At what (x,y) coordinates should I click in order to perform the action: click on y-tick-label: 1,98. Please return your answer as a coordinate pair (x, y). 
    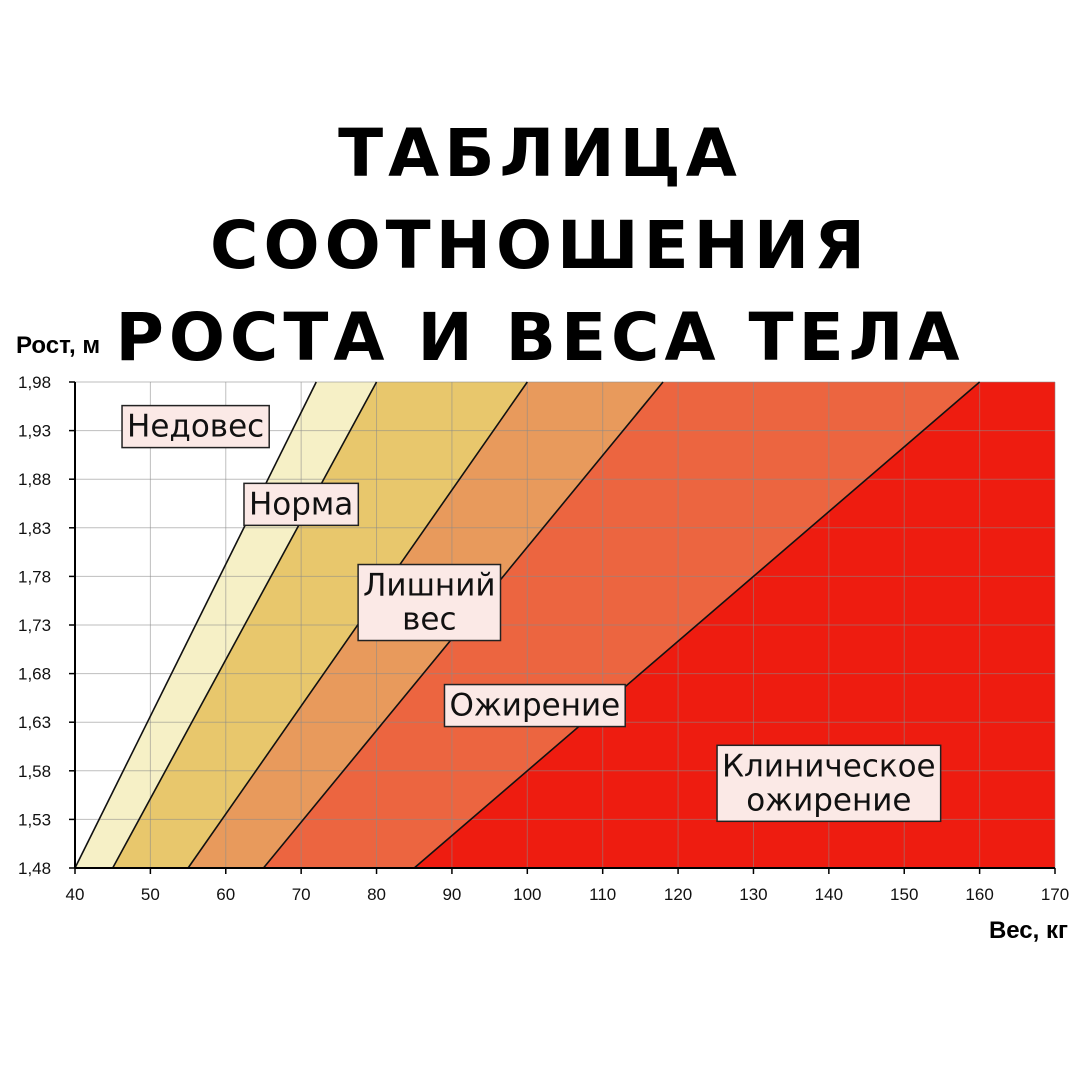
    Looking at the image, I should click on (34, 382).